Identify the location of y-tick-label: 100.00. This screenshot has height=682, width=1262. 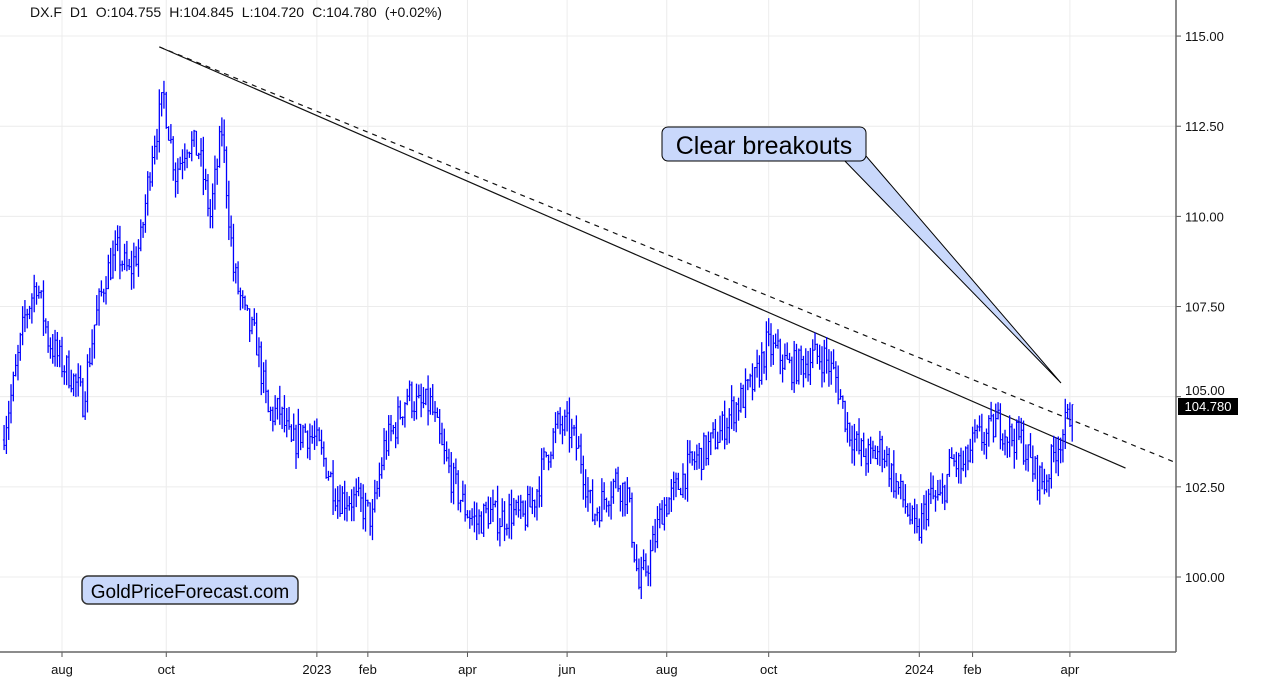
(1205, 577).